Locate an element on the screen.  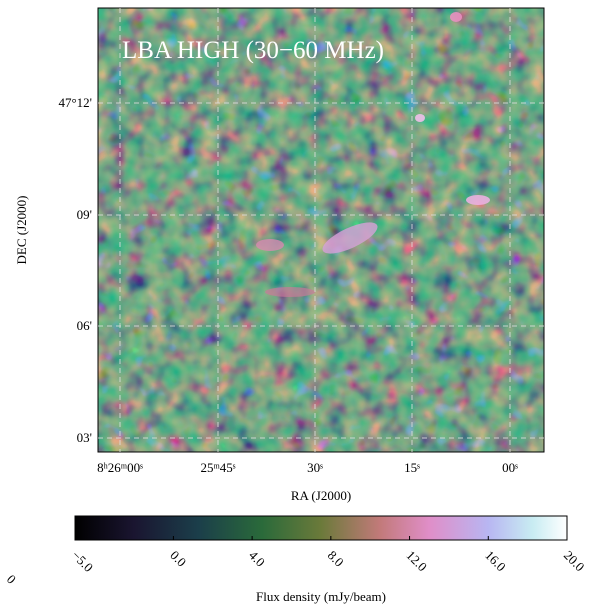
y-tick-label: 09' is located at coordinates (84, 214).